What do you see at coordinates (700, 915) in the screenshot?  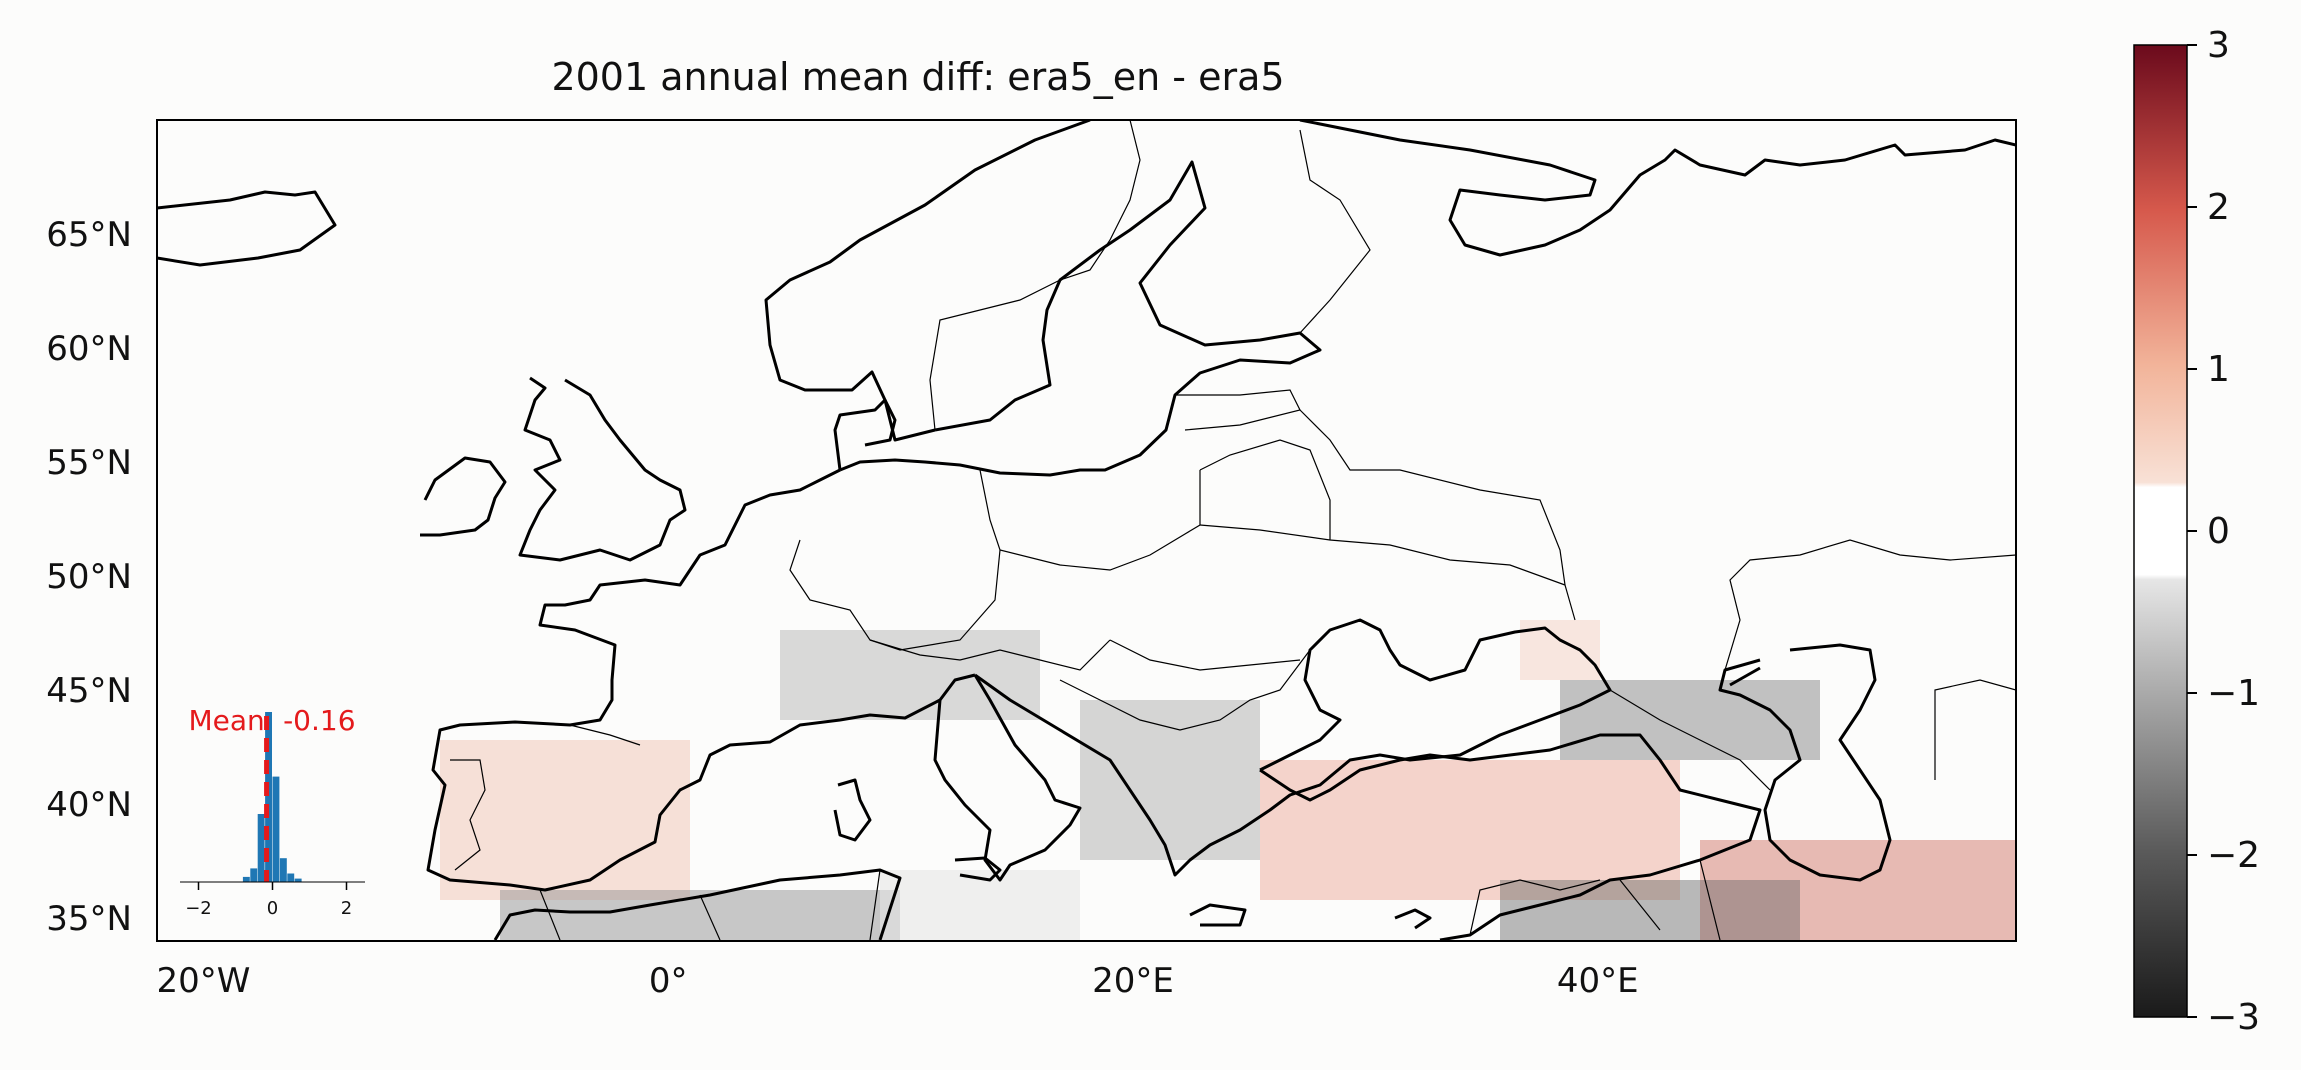 I see `anomaly-patch-north-africa` at bounding box center [700, 915].